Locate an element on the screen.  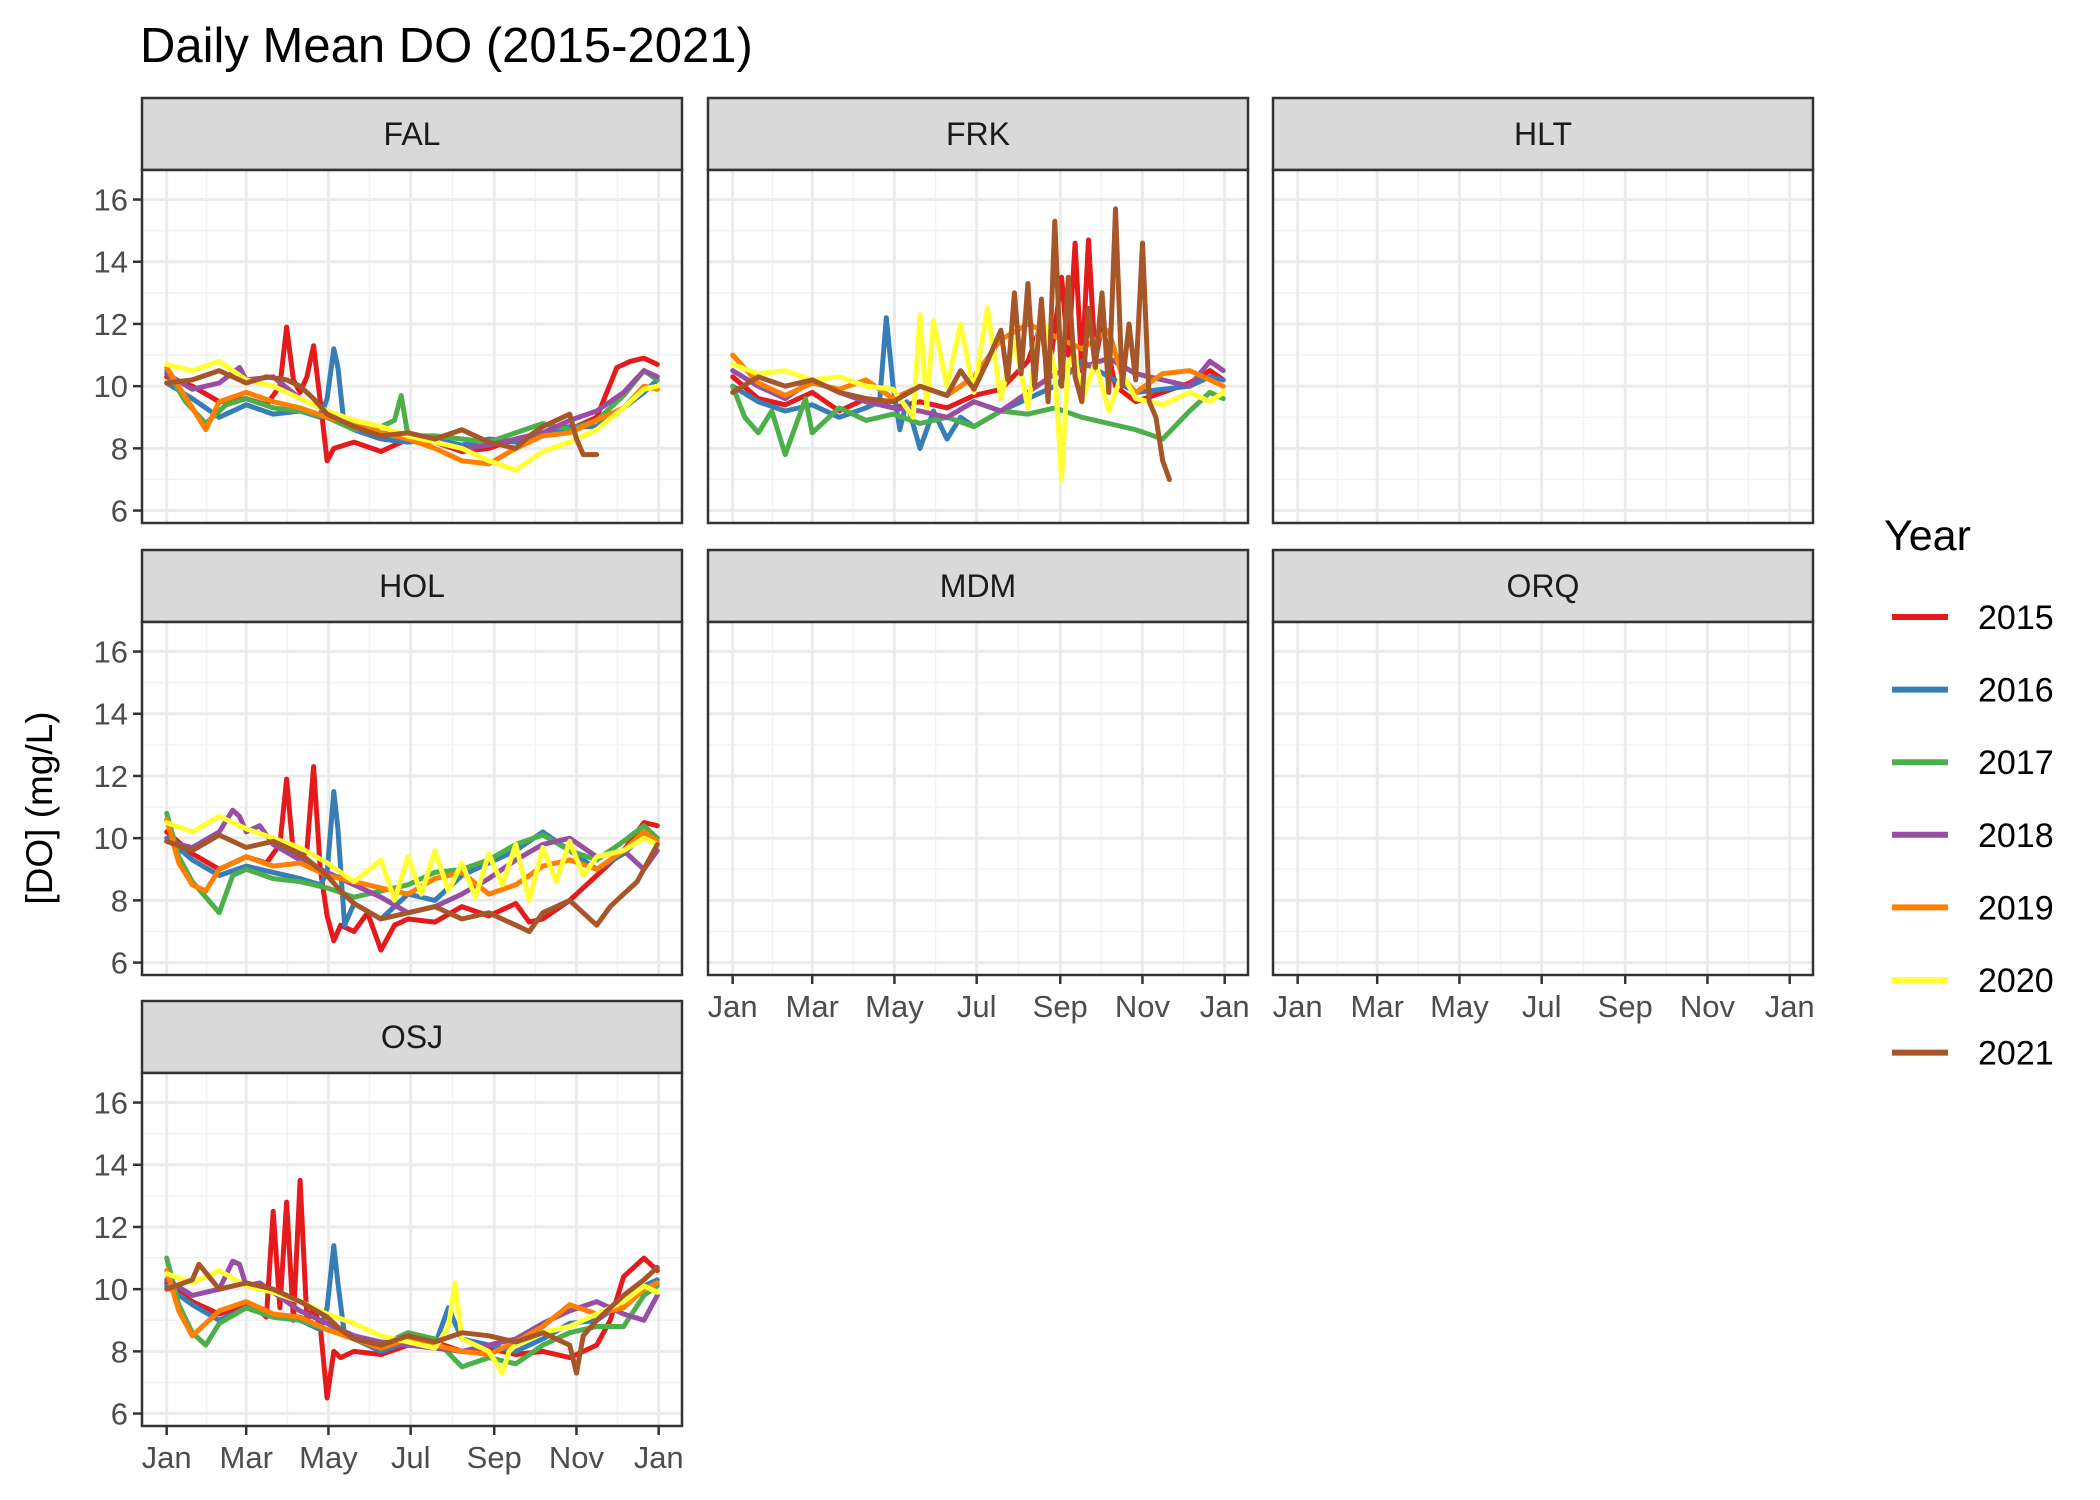
series-line-2017 is located at coordinates (412, 863).